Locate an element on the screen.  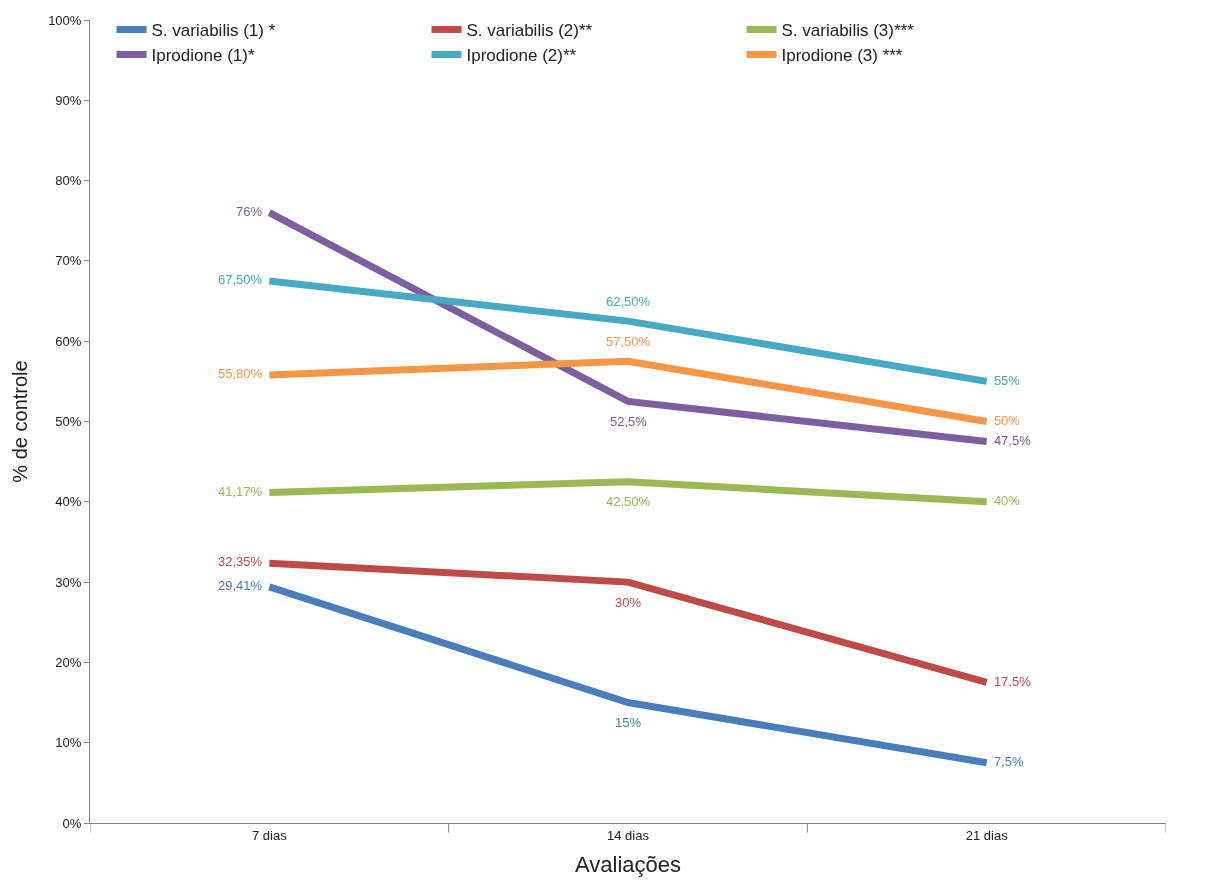
data-label: 42,50% is located at coordinates (628, 501).